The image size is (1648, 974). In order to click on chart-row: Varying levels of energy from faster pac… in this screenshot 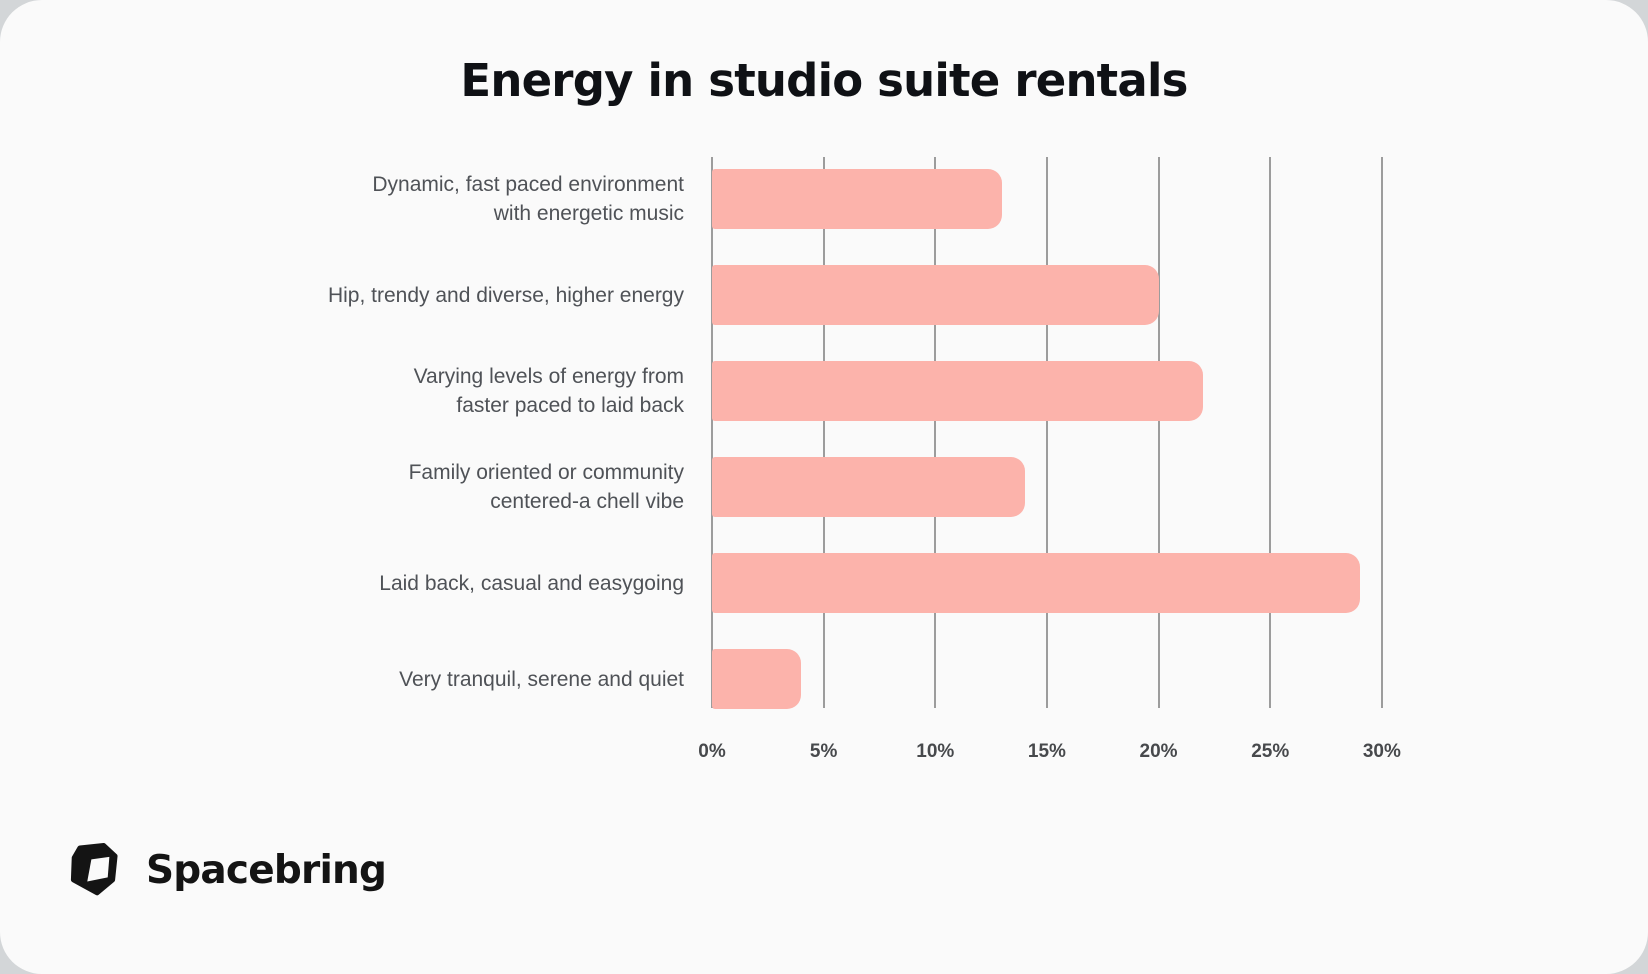, I will do `click(760, 391)`.